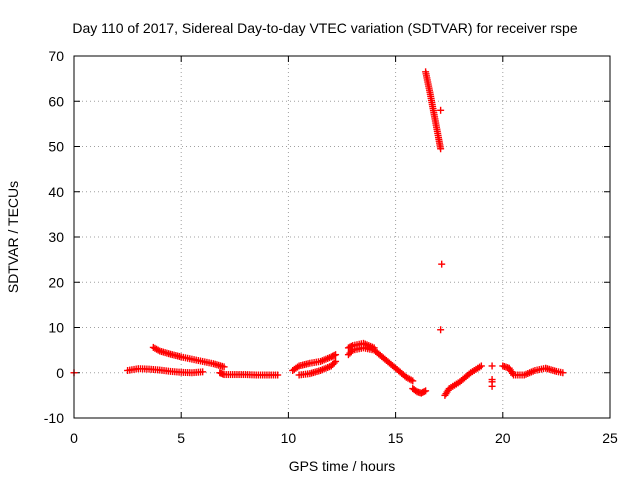 This screenshot has width=640, height=480. I want to click on y-tick-label: -10, so click(54, 418).